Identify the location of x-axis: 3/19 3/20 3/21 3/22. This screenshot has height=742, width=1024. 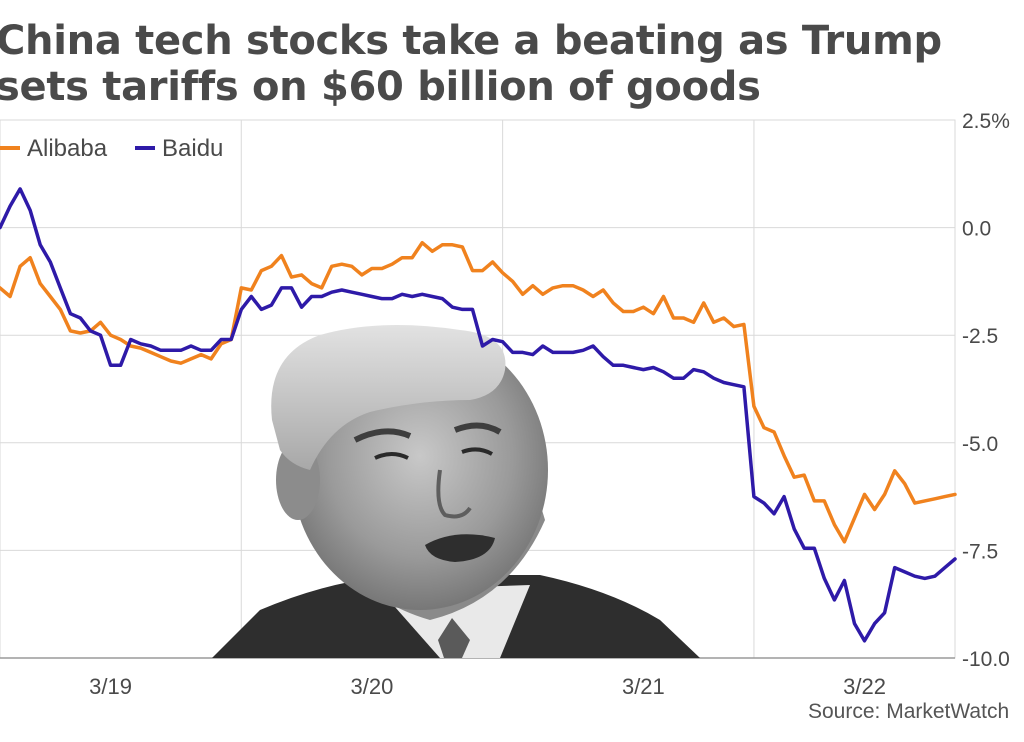
(487, 686).